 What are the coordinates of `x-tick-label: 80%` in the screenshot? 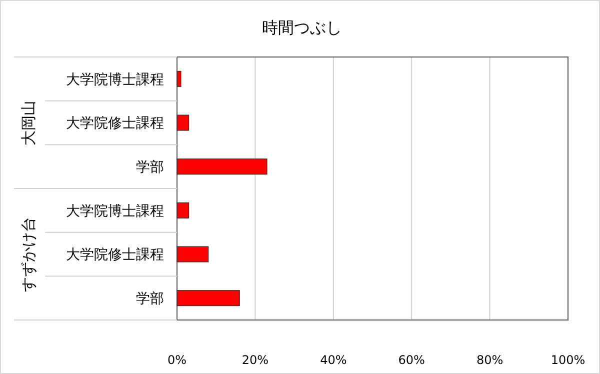 It's located at (490, 360).